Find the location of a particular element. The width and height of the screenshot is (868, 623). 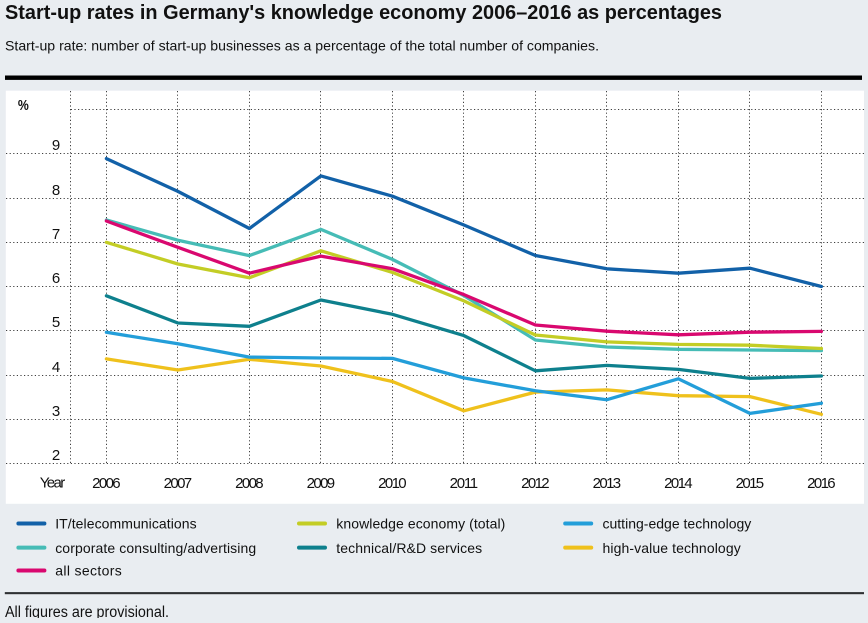

svg-text: 6 is located at coordinates (56, 278).